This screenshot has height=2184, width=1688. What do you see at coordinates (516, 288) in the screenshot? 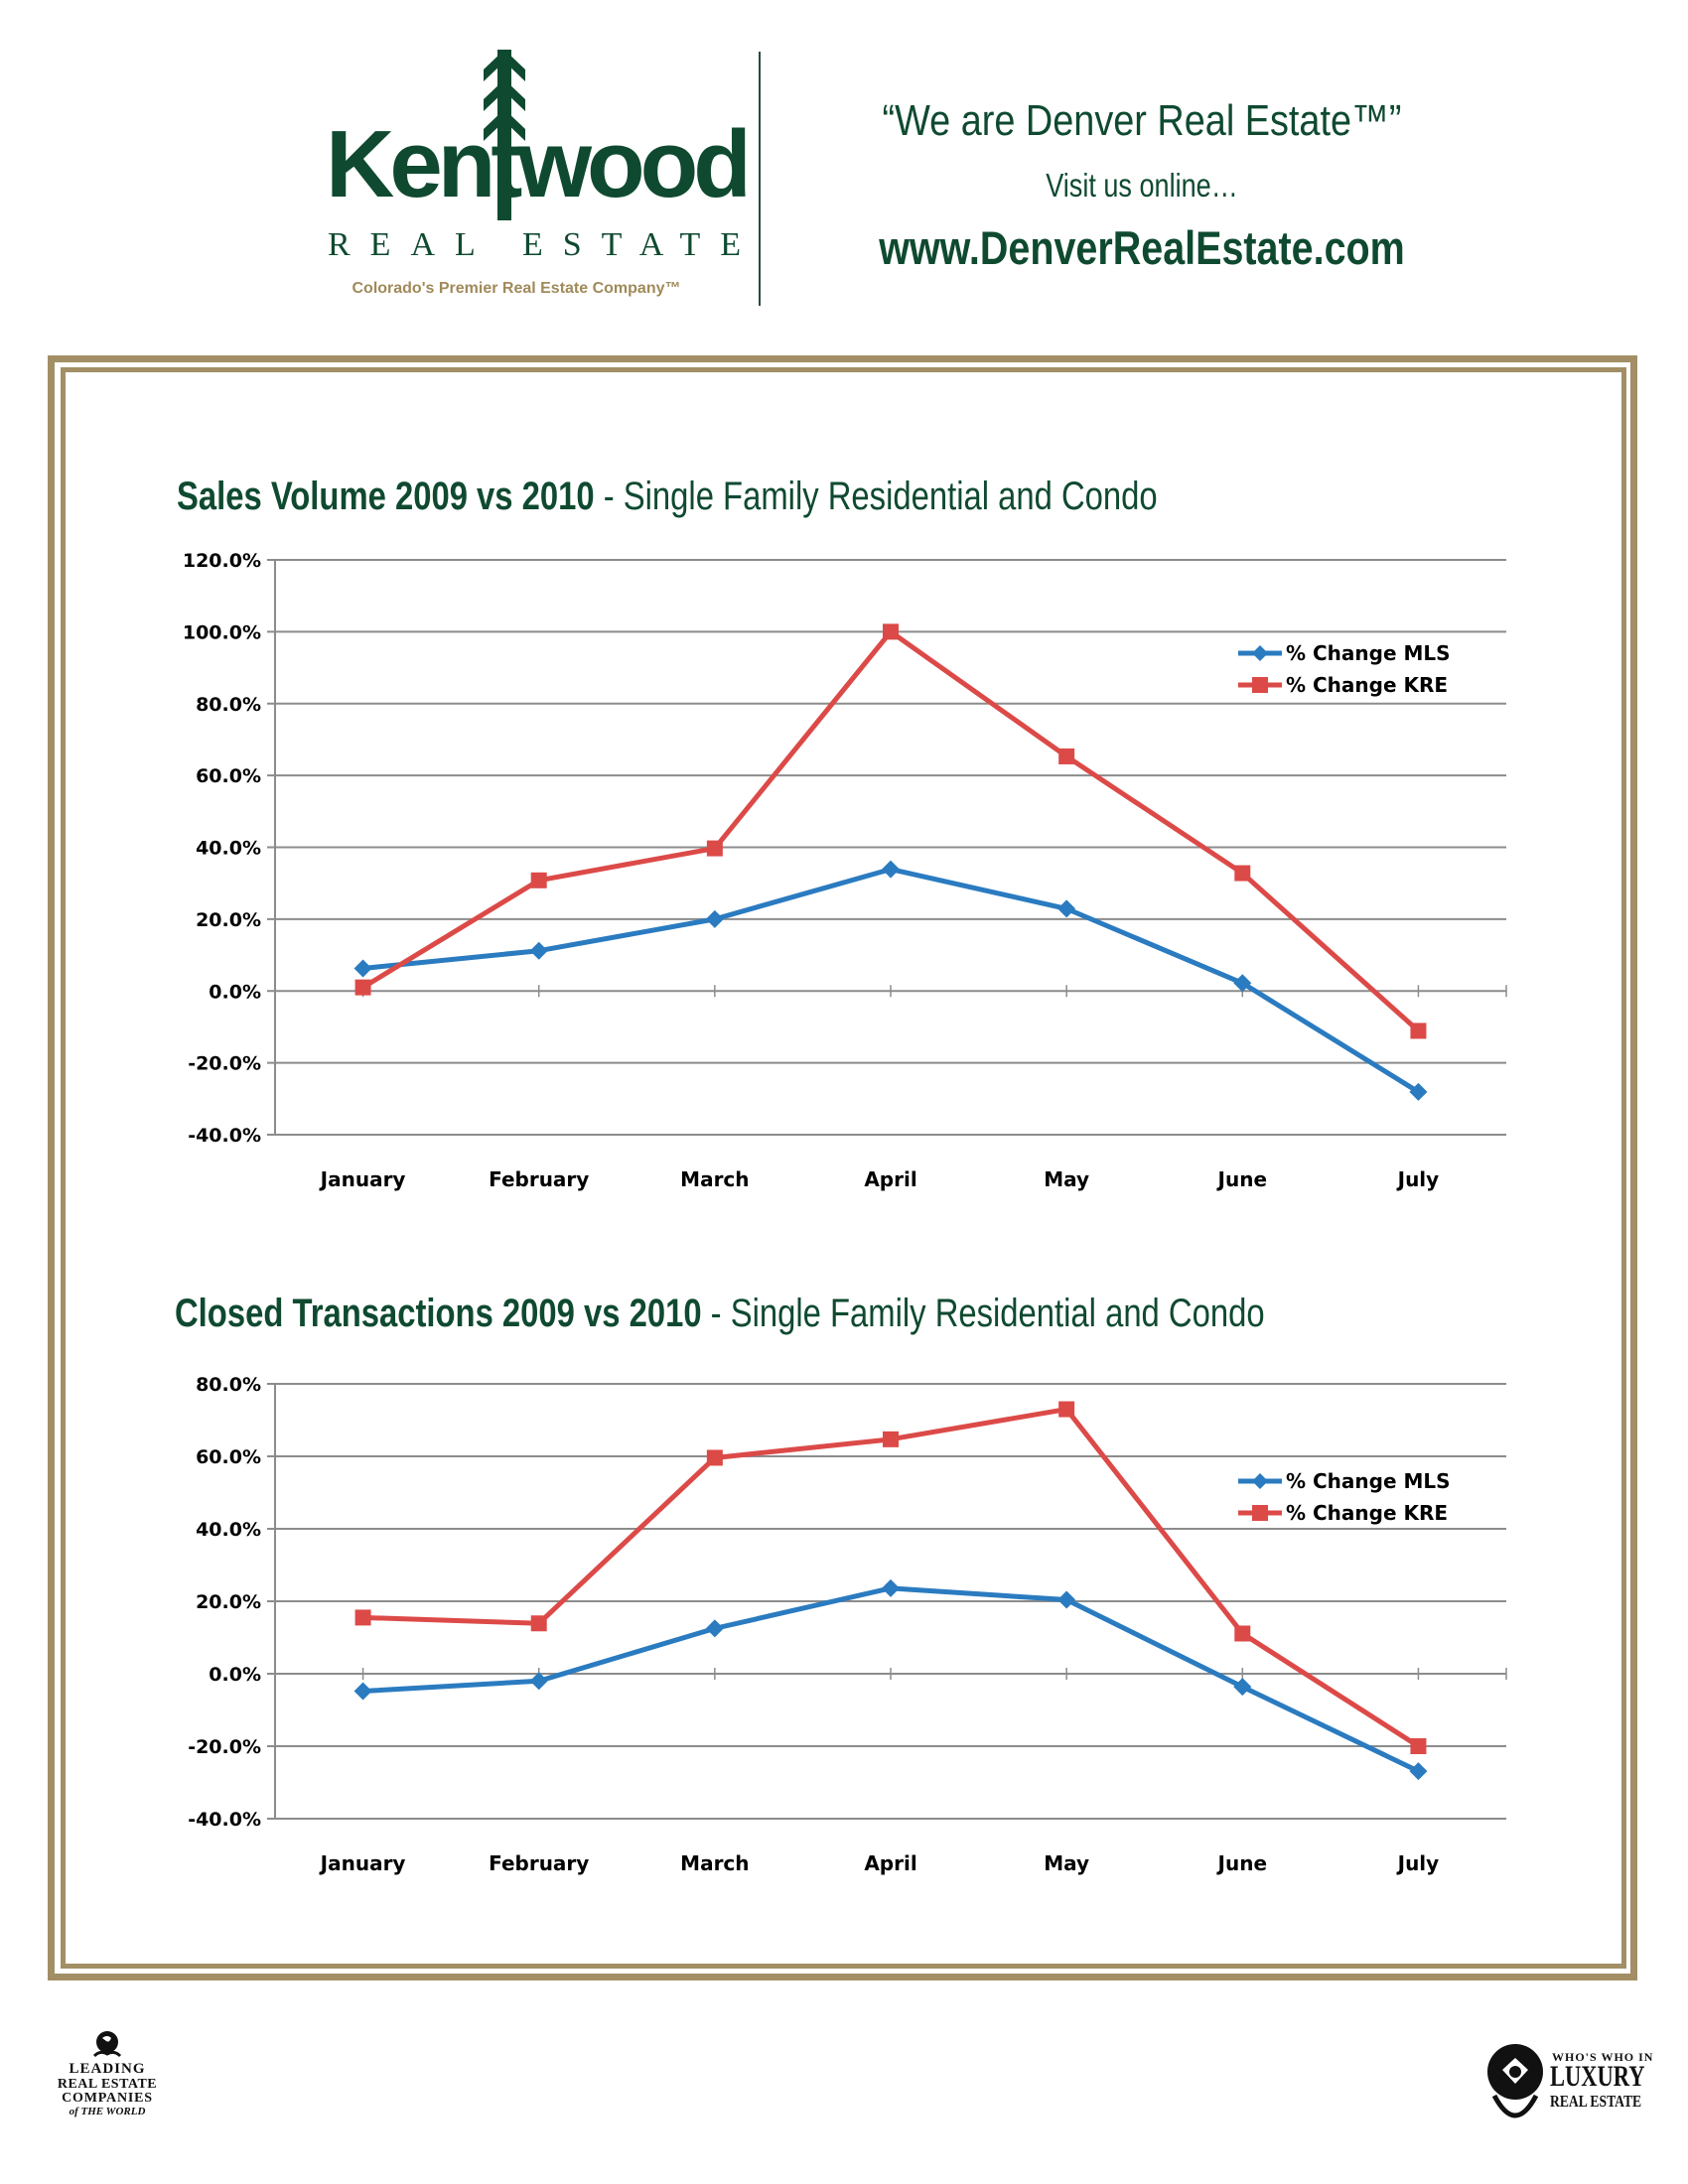
I see `brand-tagline: Colorado's Premier Real Estate Company™` at bounding box center [516, 288].